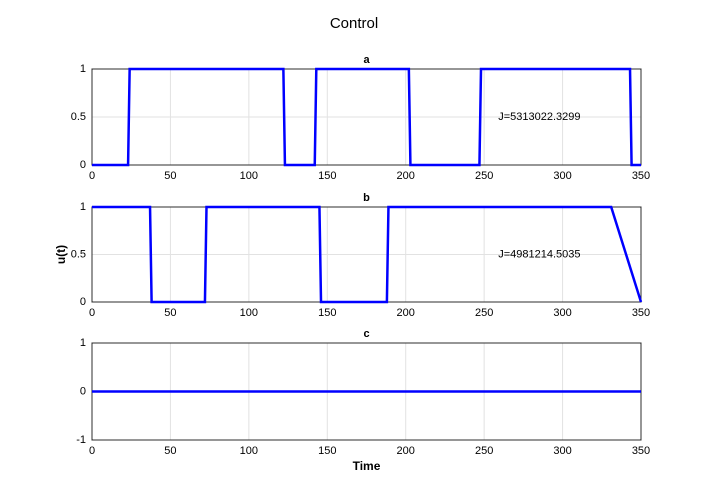  I want to click on y-axis-label: u(t), so click(61, 254).